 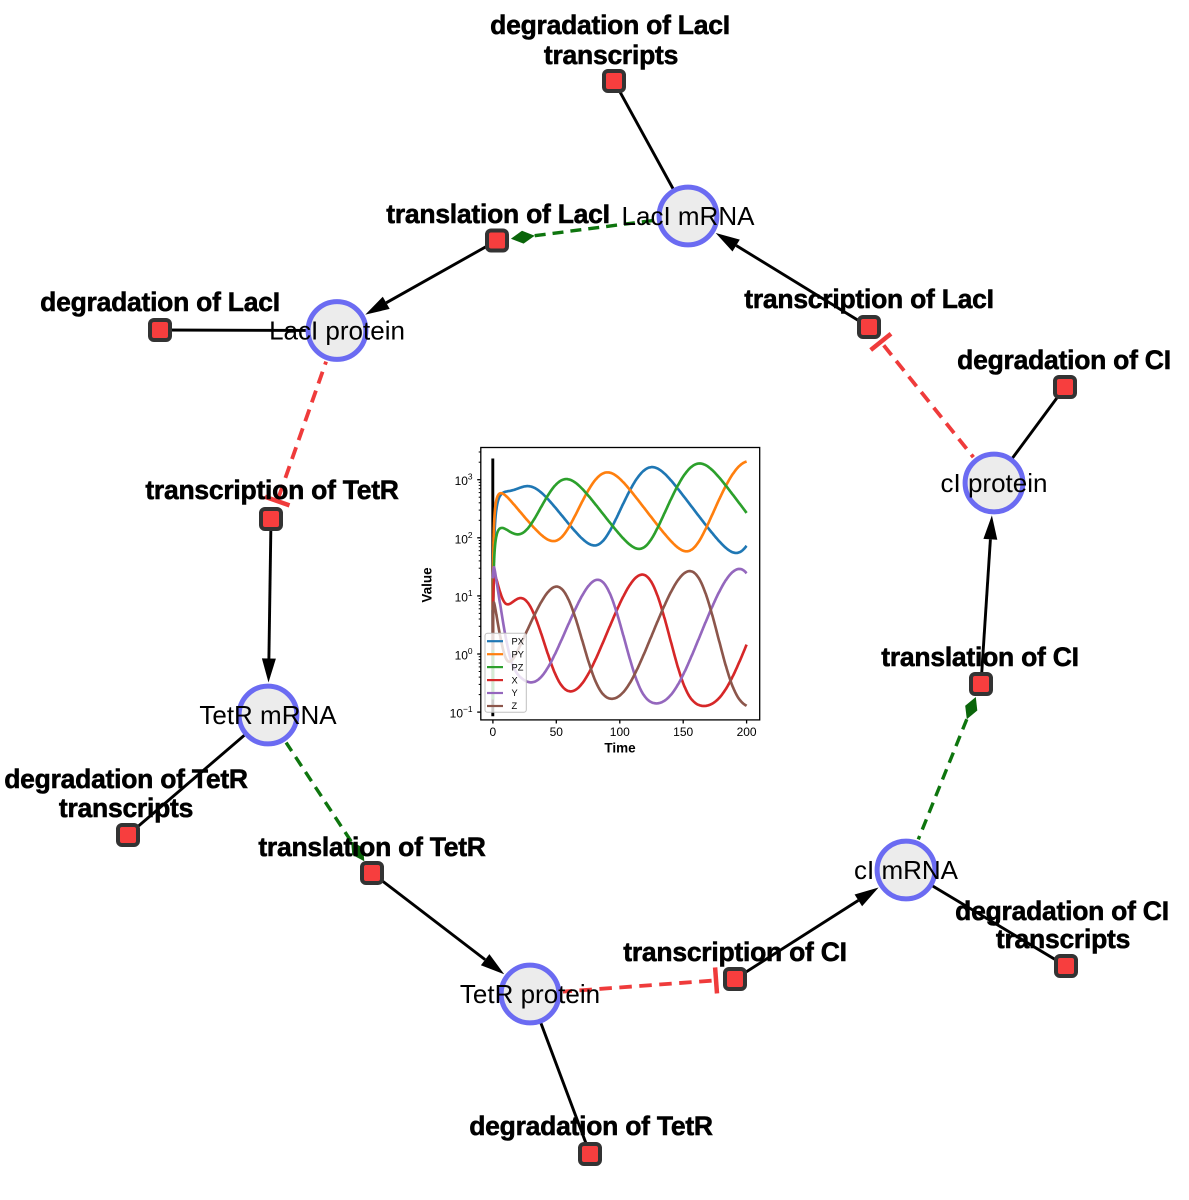 I want to click on svg-text: transcription of LacI, so click(x=868, y=299).